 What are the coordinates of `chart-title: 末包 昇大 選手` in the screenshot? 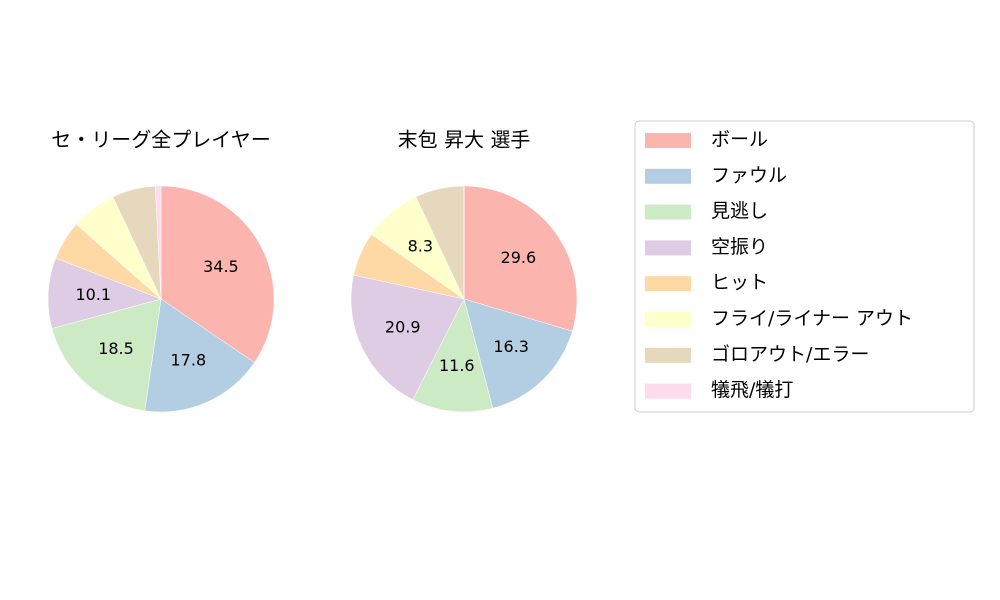 It's located at (464, 140).